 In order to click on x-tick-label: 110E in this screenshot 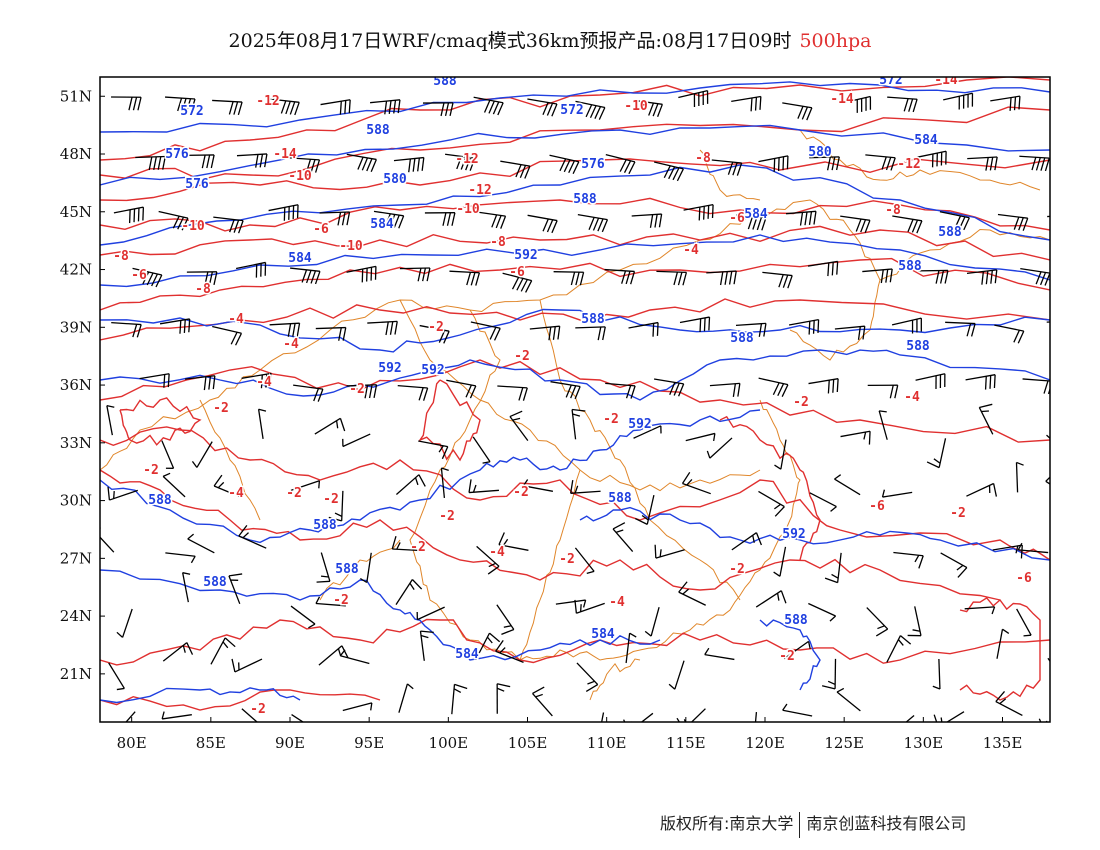, I will do `click(607, 743)`.